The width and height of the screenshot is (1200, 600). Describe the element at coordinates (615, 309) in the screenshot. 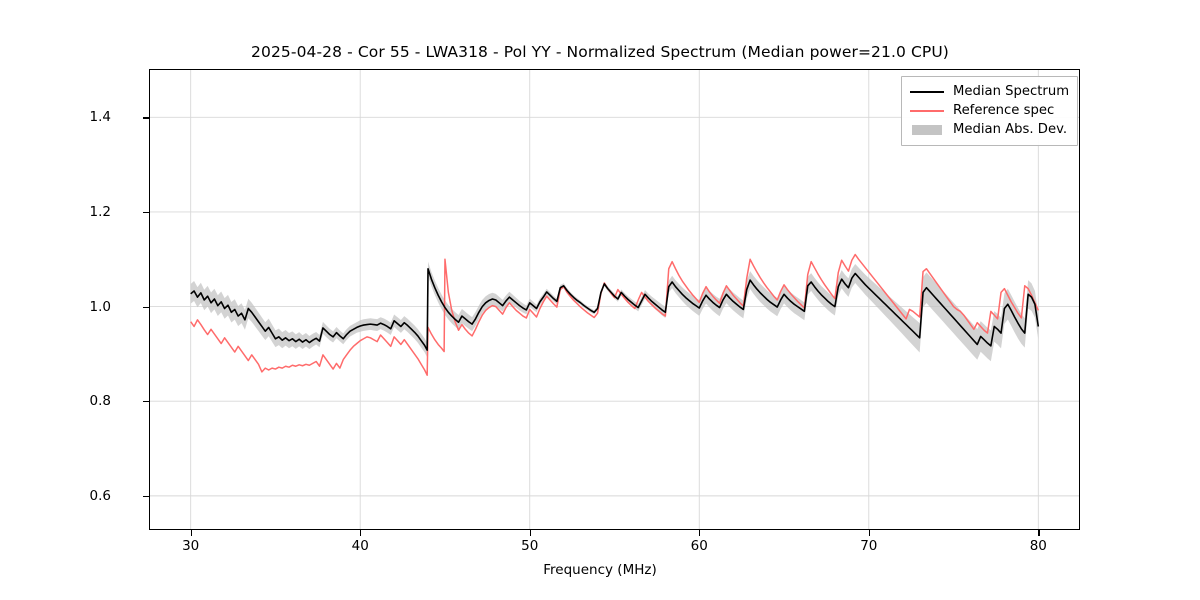

I see `median-spectrum-line` at that location.